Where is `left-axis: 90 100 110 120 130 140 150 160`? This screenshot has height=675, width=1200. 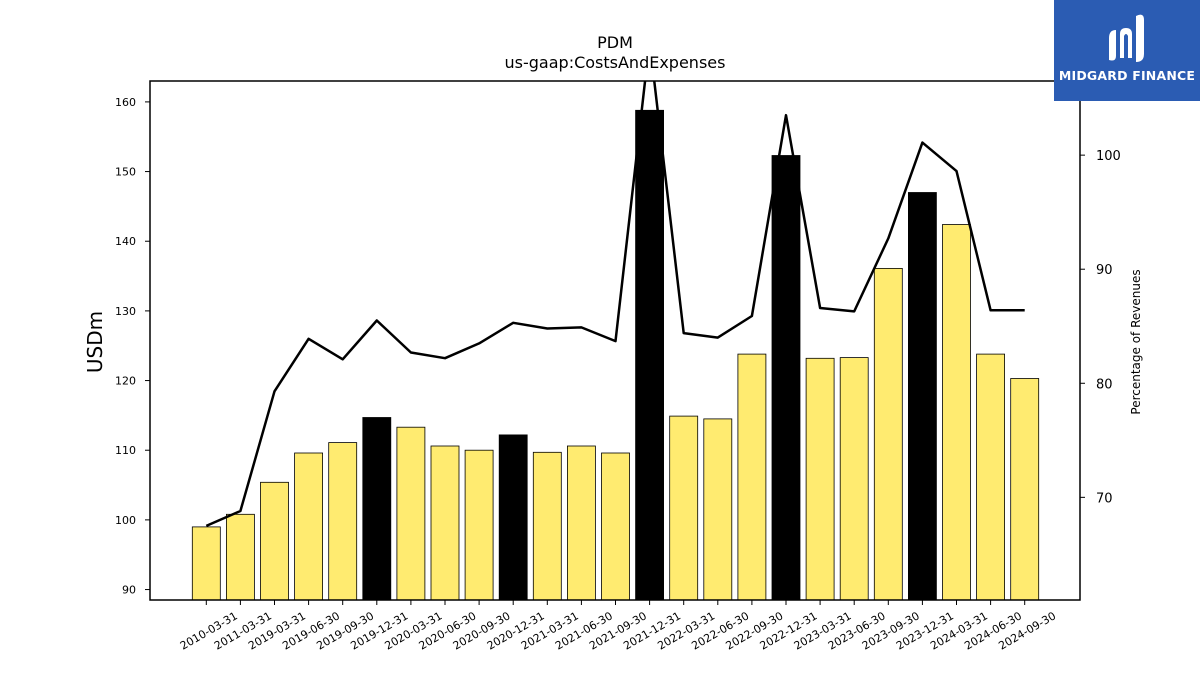
left-axis: 90 100 110 120 130 140 150 160 is located at coordinates (132, 346).